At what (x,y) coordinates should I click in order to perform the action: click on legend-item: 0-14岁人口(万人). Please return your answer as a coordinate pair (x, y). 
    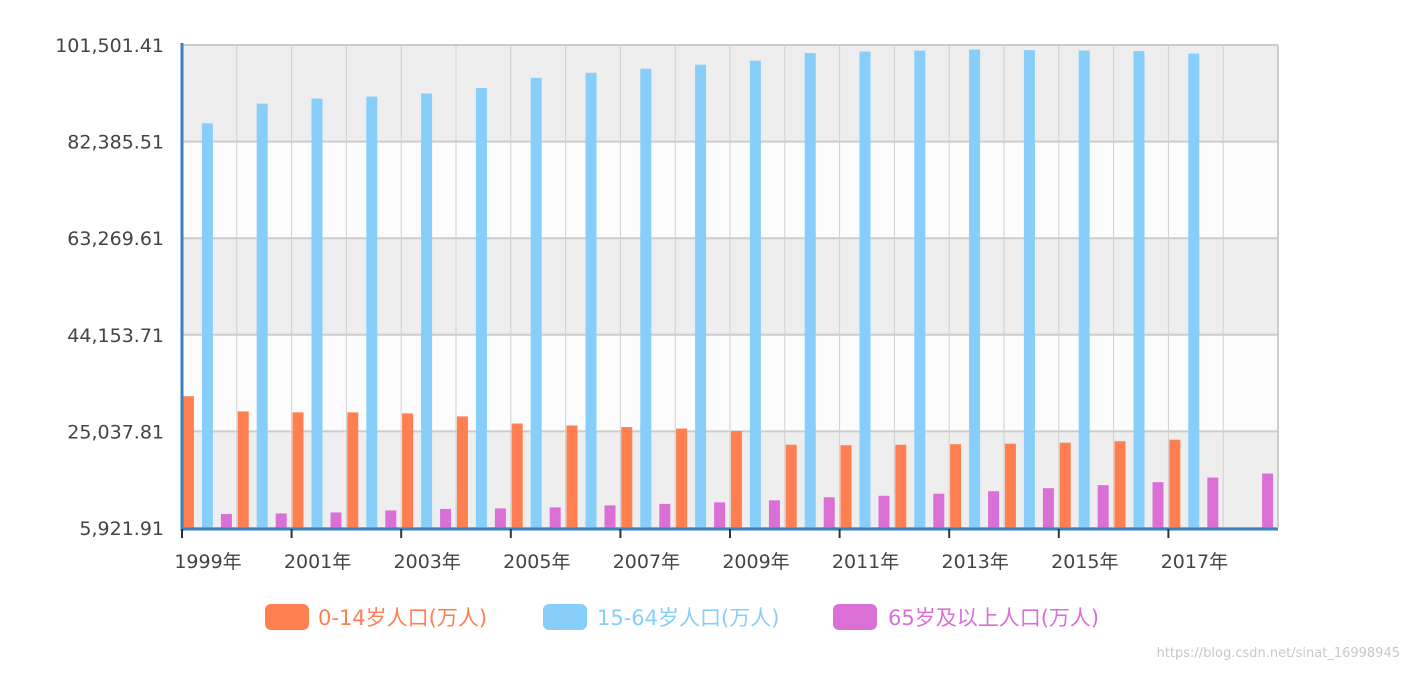
    Looking at the image, I should click on (376, 617).